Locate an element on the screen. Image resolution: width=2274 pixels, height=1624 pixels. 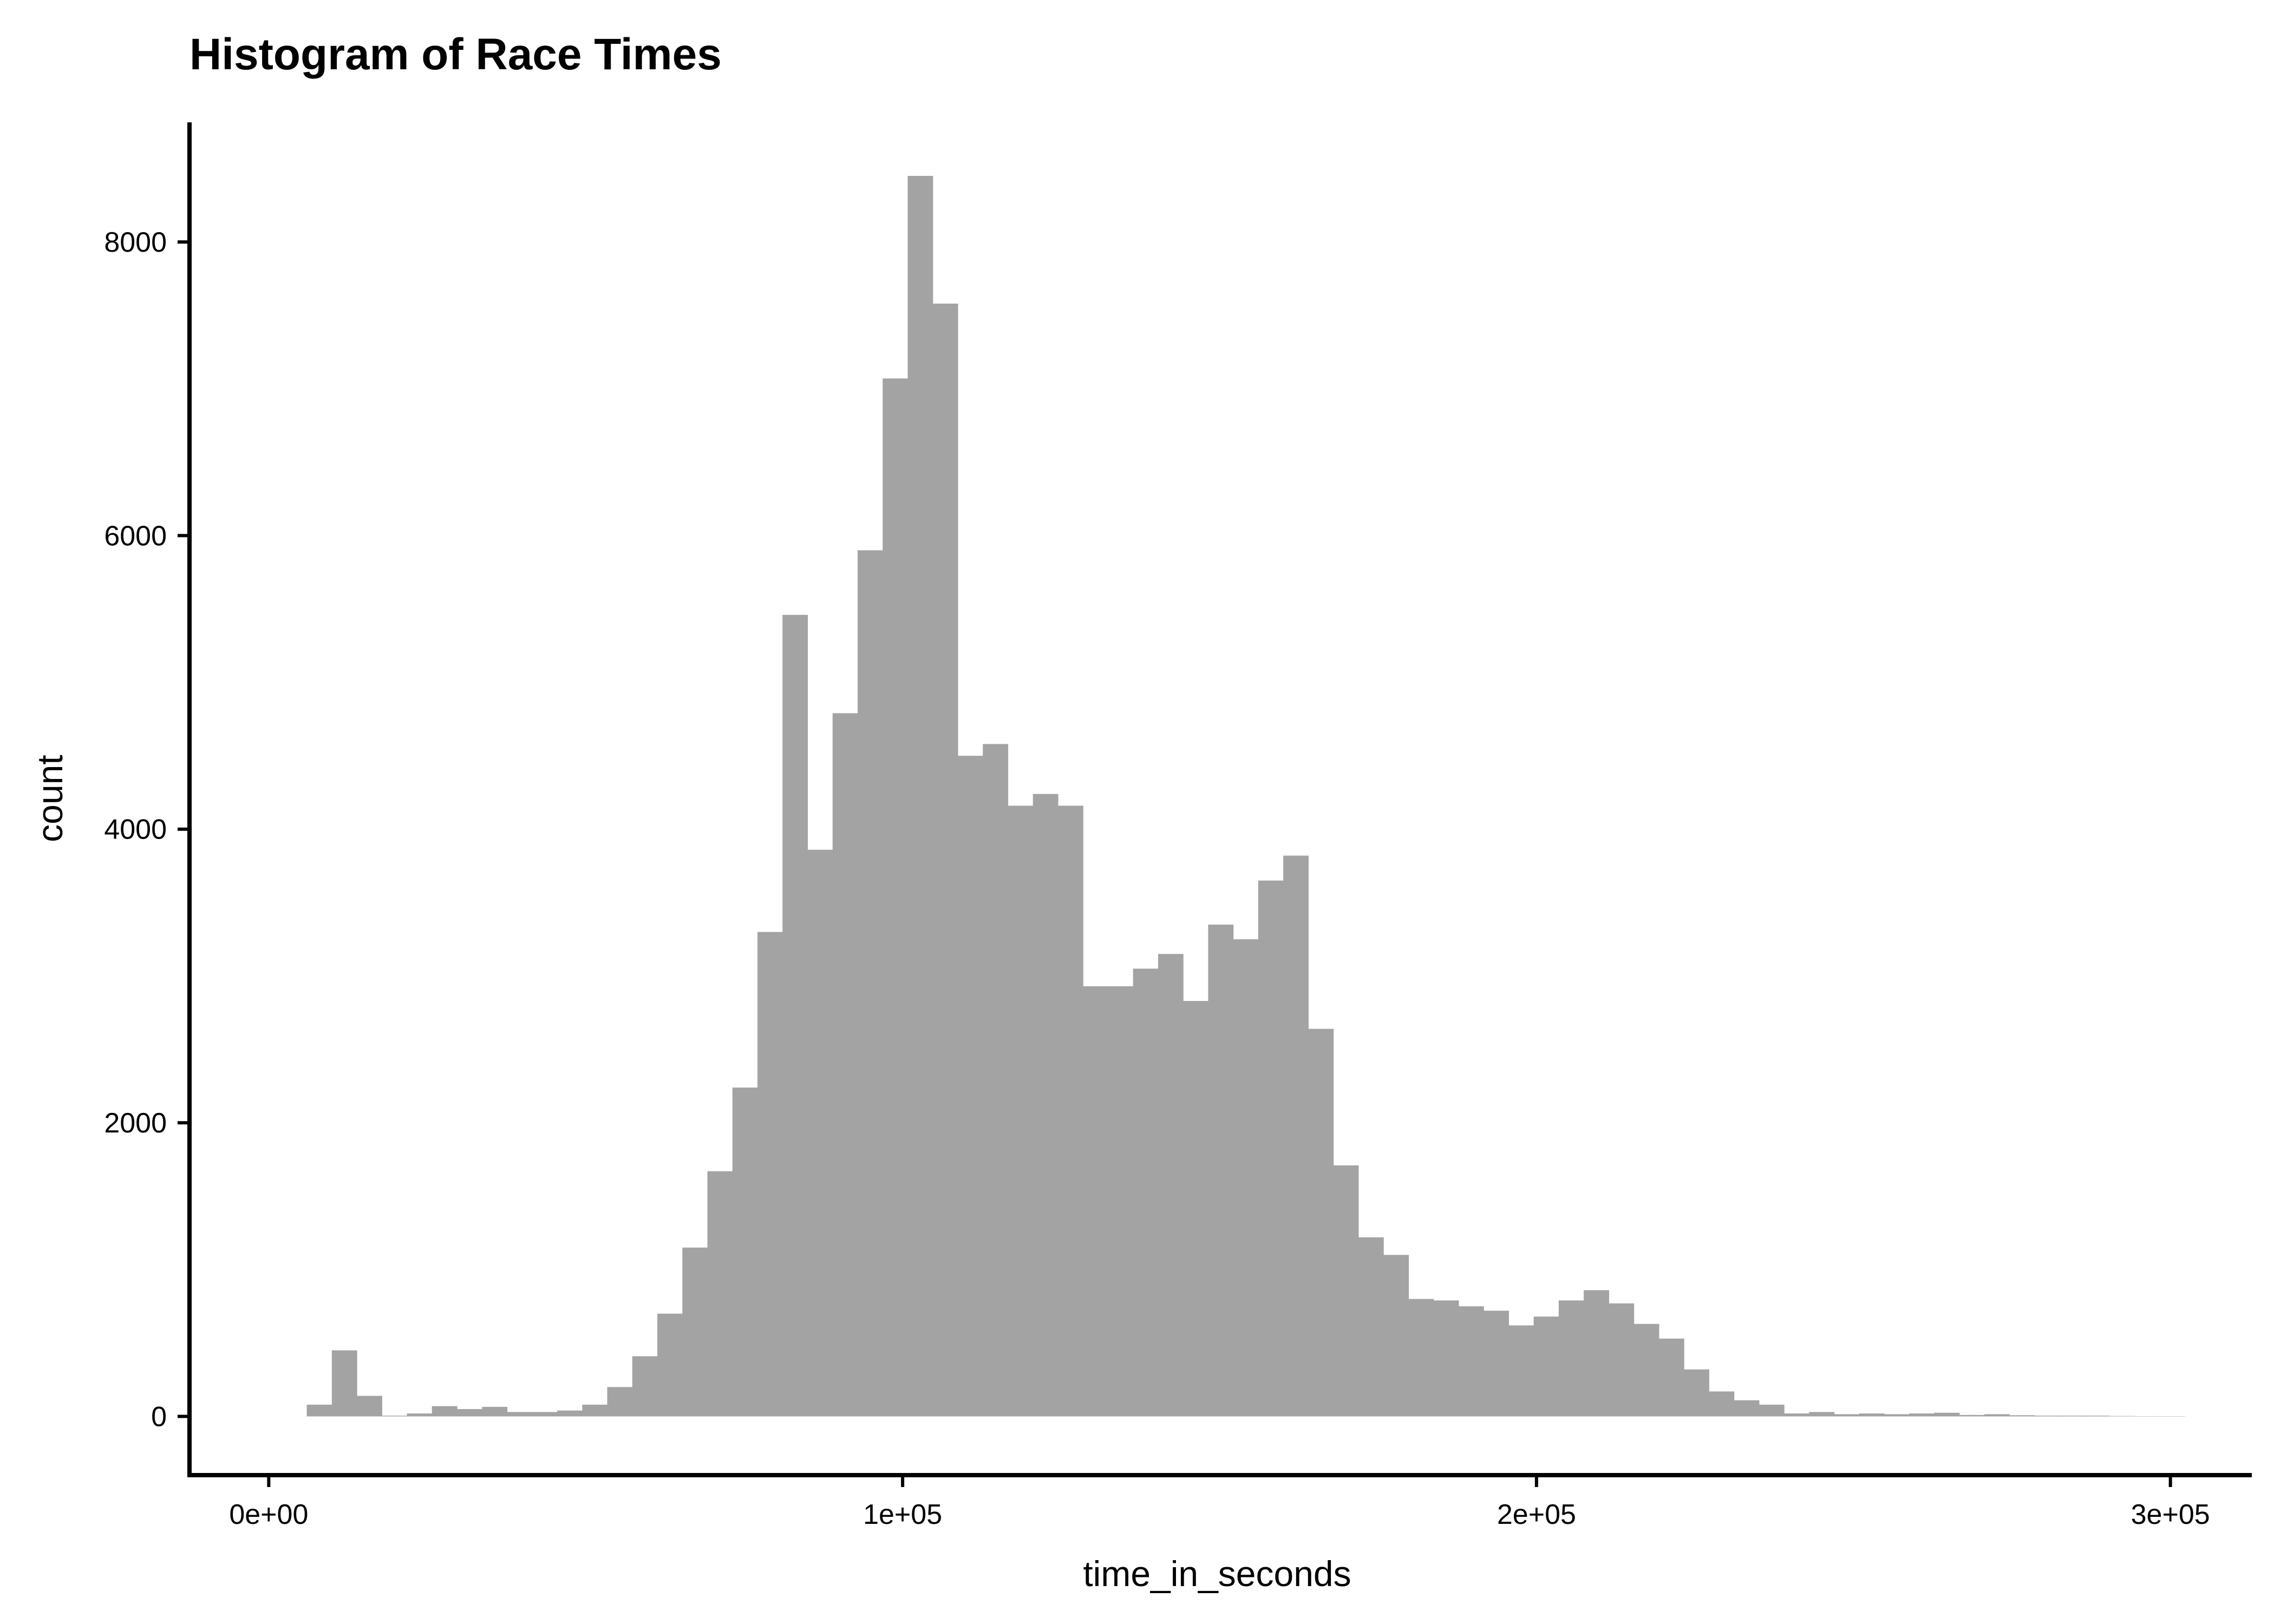
chart-title: Histogram of Race Times is located at coordinates (456, 54).